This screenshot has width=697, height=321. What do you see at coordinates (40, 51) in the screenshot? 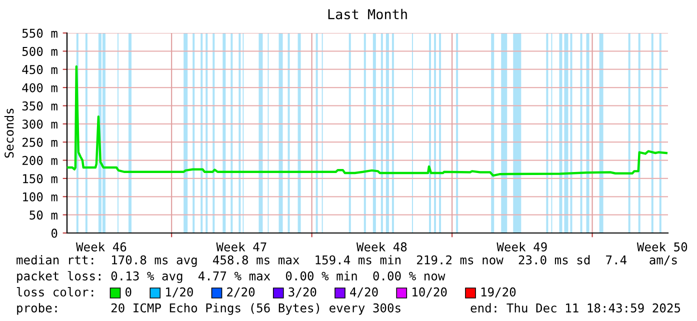
I see `y-tick-label: 500 m` at bounding box center [40, 51].